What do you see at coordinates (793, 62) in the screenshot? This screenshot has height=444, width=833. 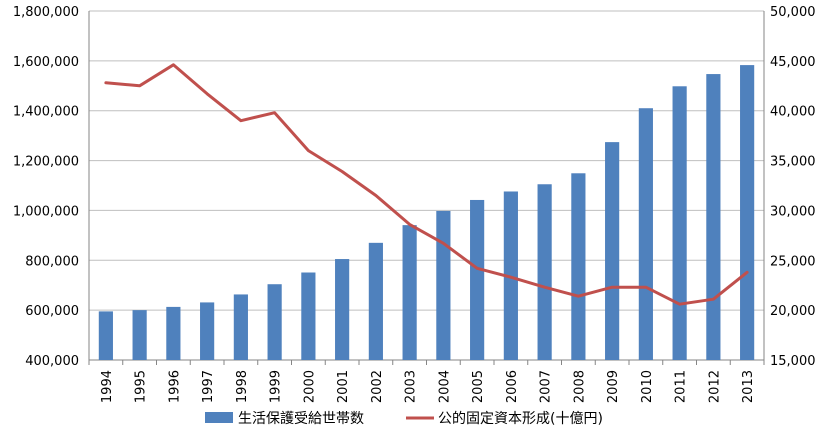 I see `y-right-tick-label: 45,000` at bounding box center [793, 62].